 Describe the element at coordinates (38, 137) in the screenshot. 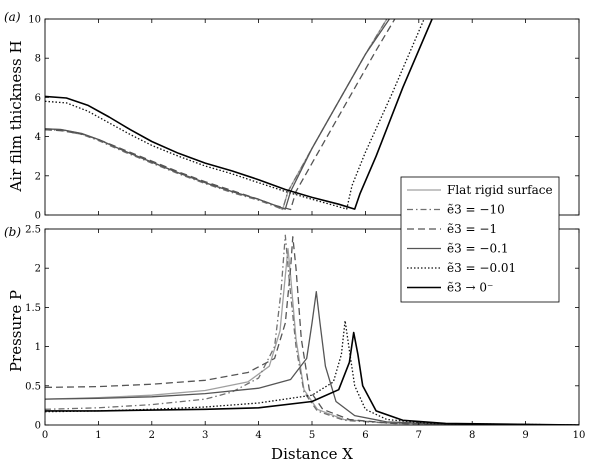

I see `panel-a-y-tick-label: 4` at that location.